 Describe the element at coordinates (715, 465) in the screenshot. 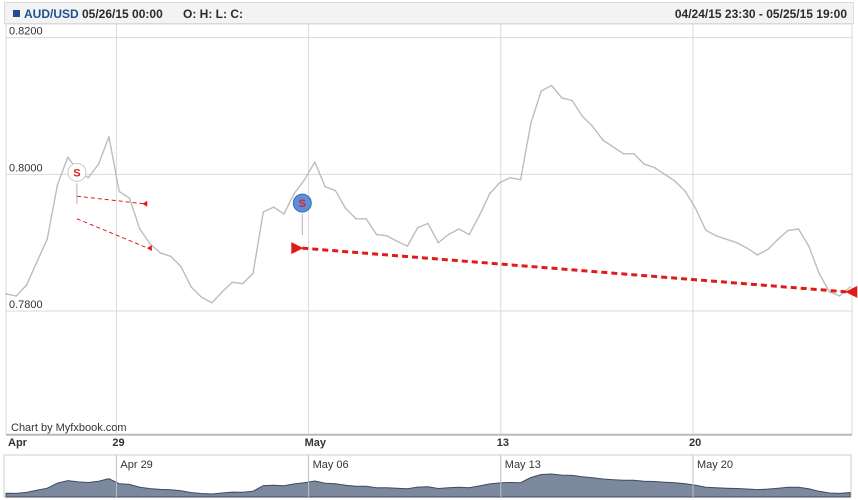

I see `navigator-label: May 20` at that location.